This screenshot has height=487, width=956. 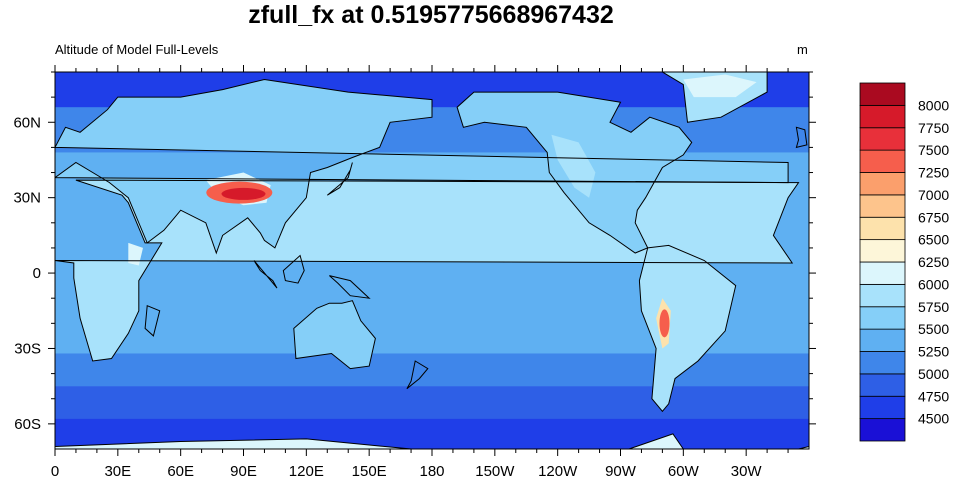 What do you see at coordinates (137, 49) in the screenshot?
I see `variable-long-name: Altitude of Model Full-Levels` at bounding box center [137, 49].